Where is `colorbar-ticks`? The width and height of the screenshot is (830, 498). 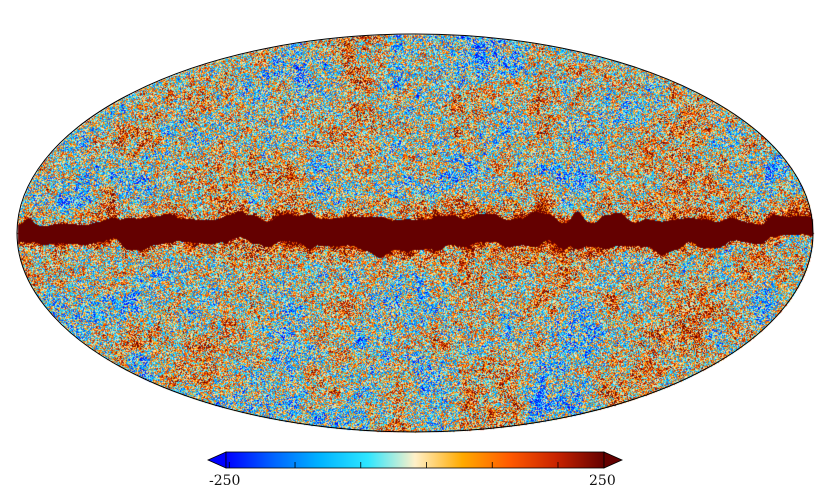
colorbar-ticks is located at coordinates (393, 465).